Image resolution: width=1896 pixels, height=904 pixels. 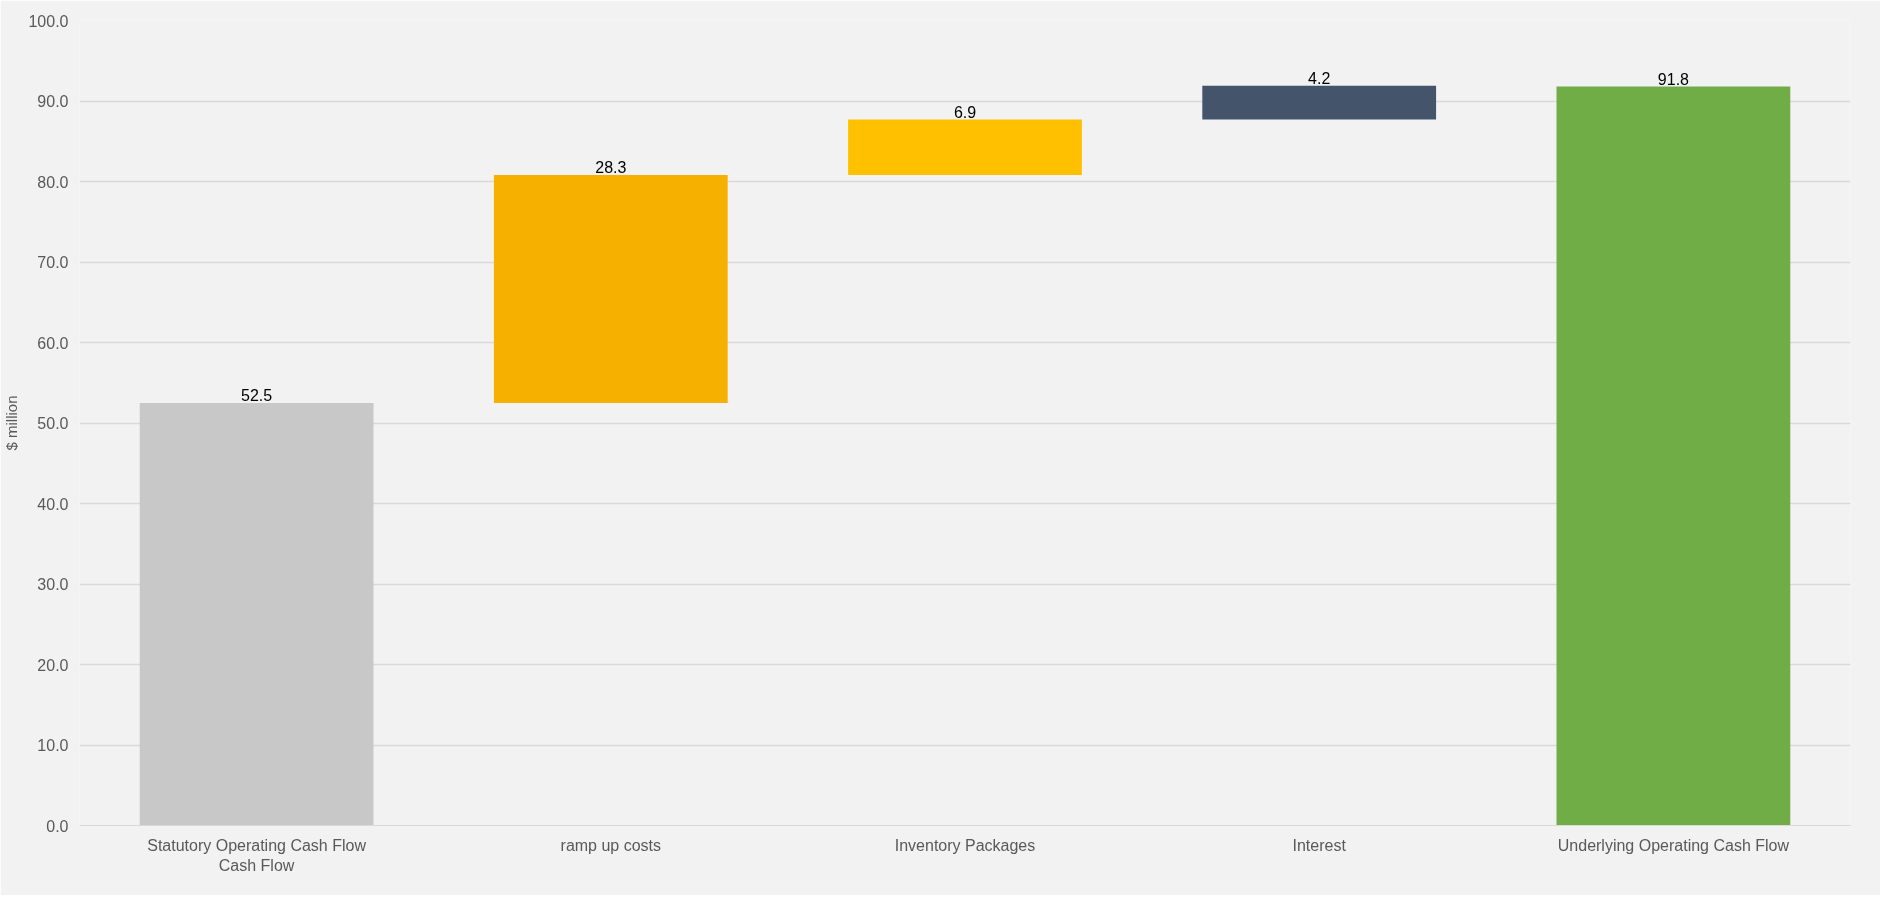 I want to click on data-label: 91.8, so click(x=1673, y=79).